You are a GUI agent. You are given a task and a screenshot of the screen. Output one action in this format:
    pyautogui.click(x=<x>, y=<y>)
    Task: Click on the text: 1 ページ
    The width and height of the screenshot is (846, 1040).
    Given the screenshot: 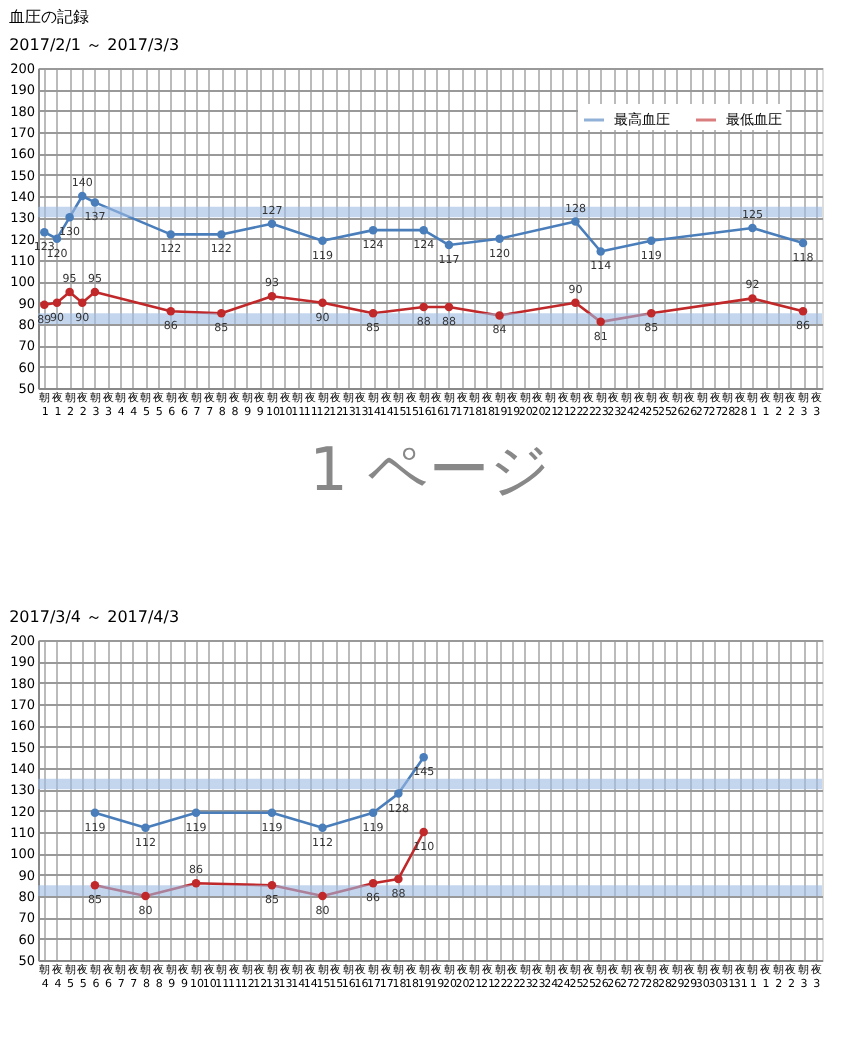 What is the action you would take?
    pyautogui.click(x=430, y=471)
    